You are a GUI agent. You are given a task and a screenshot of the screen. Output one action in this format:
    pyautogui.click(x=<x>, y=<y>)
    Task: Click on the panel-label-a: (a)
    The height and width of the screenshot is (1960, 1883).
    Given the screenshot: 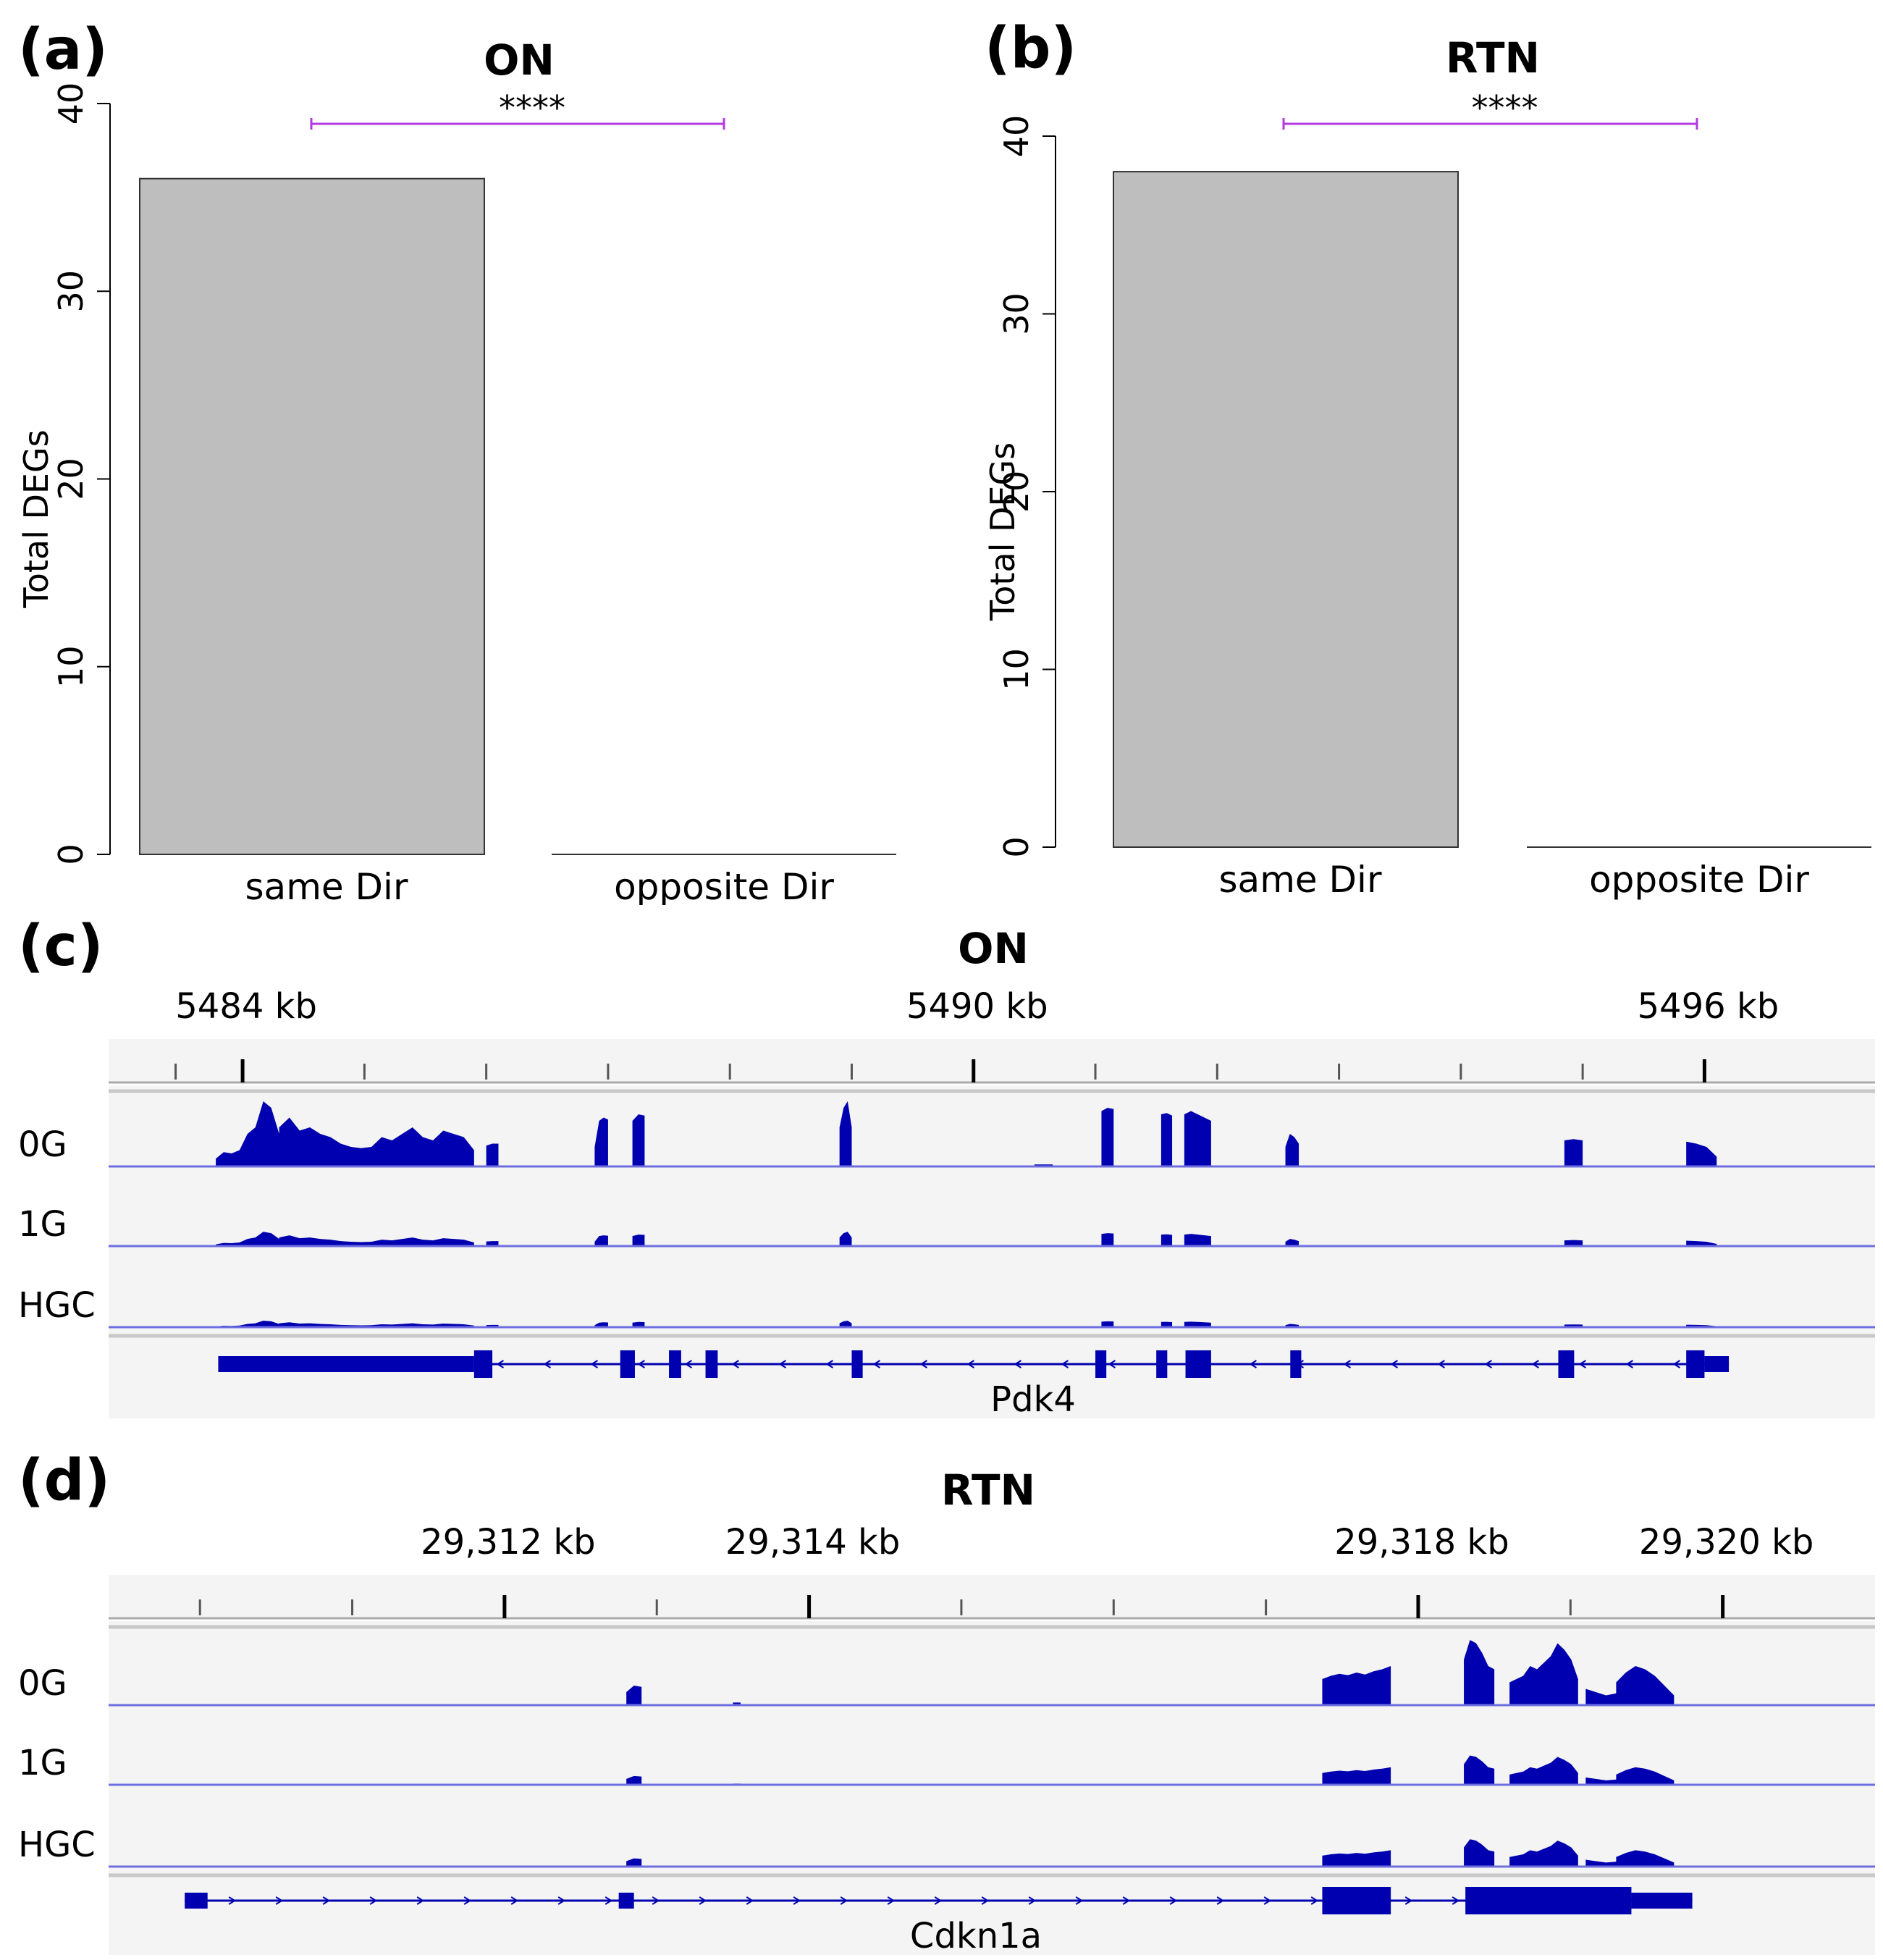 What is the action you would take?
    pyautogui.click(x=63, y=50)
    